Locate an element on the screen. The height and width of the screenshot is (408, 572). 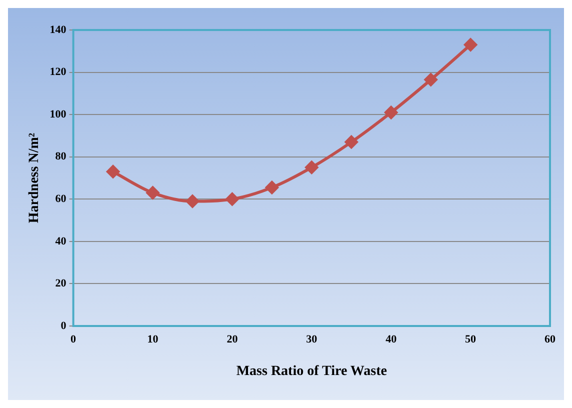
y-tick-label: 20 is located at coordinates (61, 284).